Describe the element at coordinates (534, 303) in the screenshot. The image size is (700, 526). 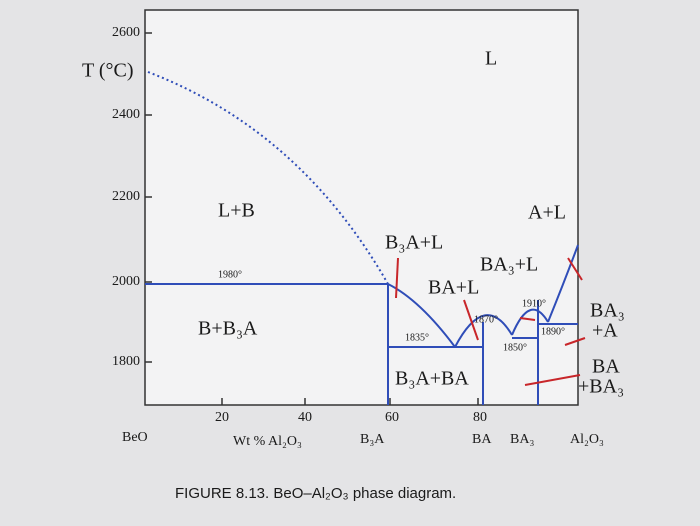
I see `temperature-label: 1910°` at that location.